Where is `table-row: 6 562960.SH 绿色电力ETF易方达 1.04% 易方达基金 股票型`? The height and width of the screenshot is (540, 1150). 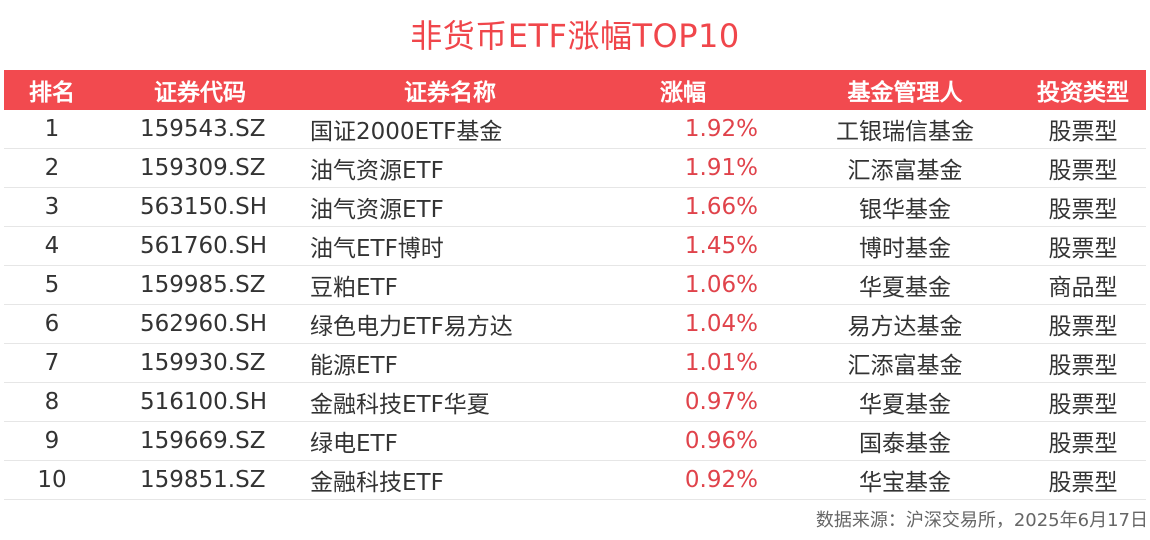 table-row: 6 562960.SH 绿色电力ETF易方达 1.04% 易方达基金 股票型 is located at coordinates (575, 324).